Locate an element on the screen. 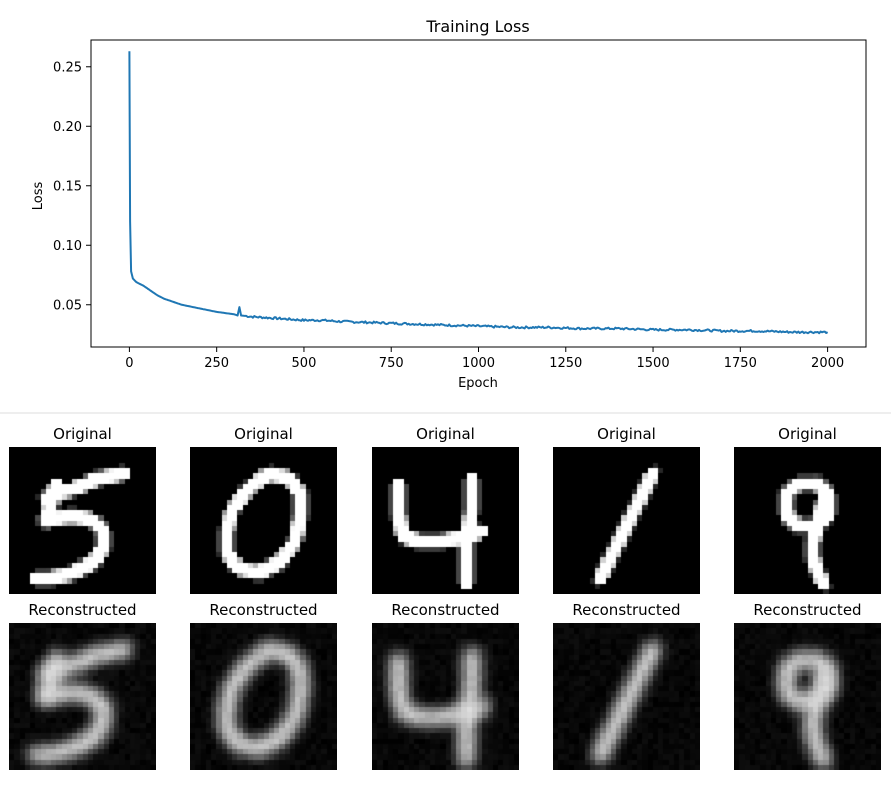 The width and height of the screenshot is (891, 787). x-axis-ticks: 0 250 500 750 1000 1250 1500 1750 2000 is located at coordinates (484, 359).